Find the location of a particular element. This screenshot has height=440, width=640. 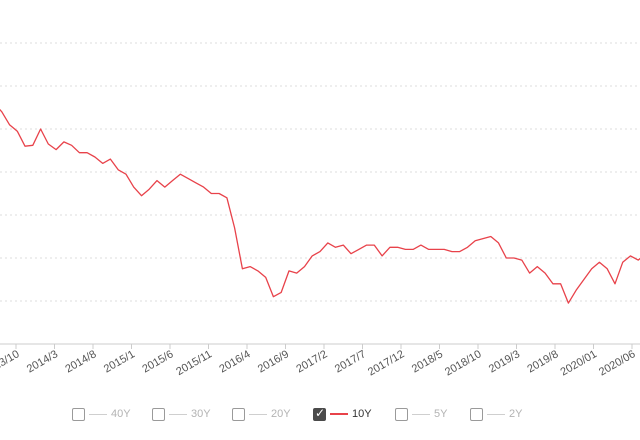

x-tick-label: 2017/12 is located at coordinates (386, 363).